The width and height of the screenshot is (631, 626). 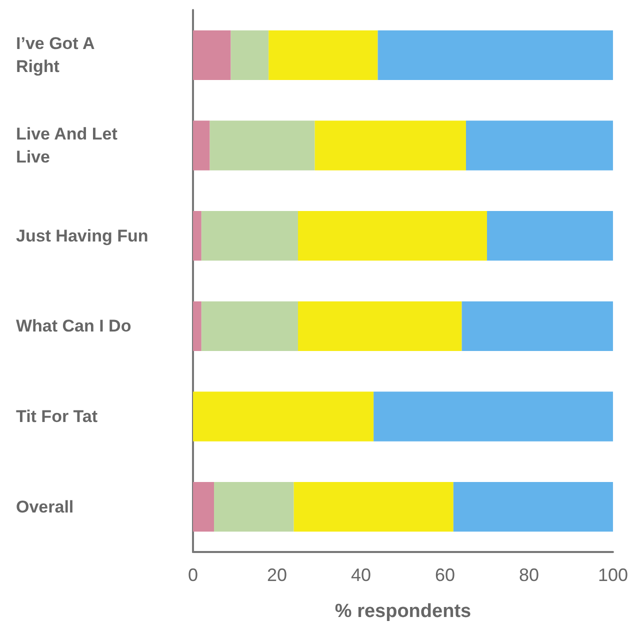 I want to click on x-tick-label: 40, so click(x=361, y=575).